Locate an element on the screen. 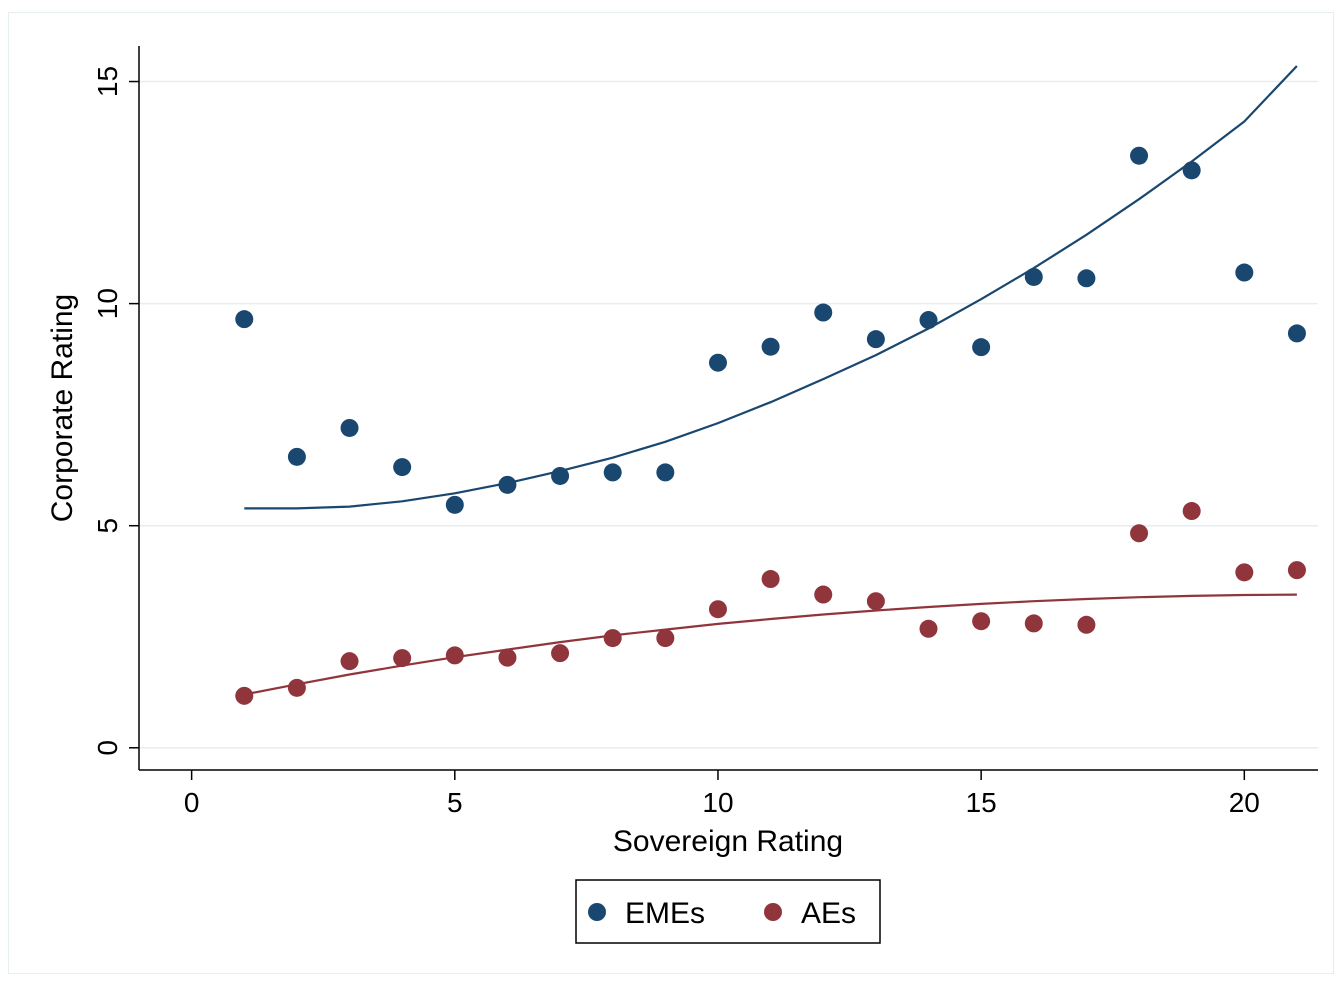 The width and height of the screenshot is (1344, 983). x-tick-label-5: 5 is located at coordinates (455, 802).